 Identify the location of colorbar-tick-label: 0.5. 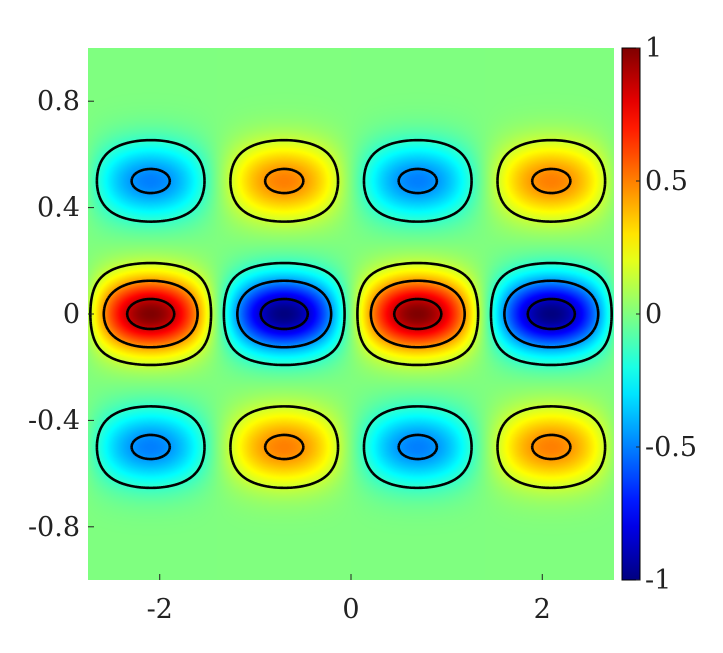
(666, 181).